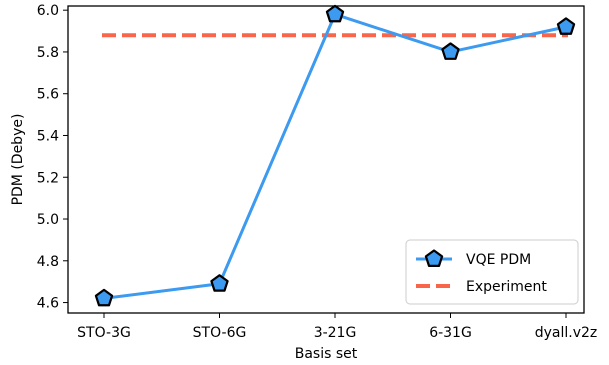 This screenshot has height=365, width=609. Describe the element at coordinates (48, 220) in the screenshot. I see `y-tick-label: 5.0` at that location.